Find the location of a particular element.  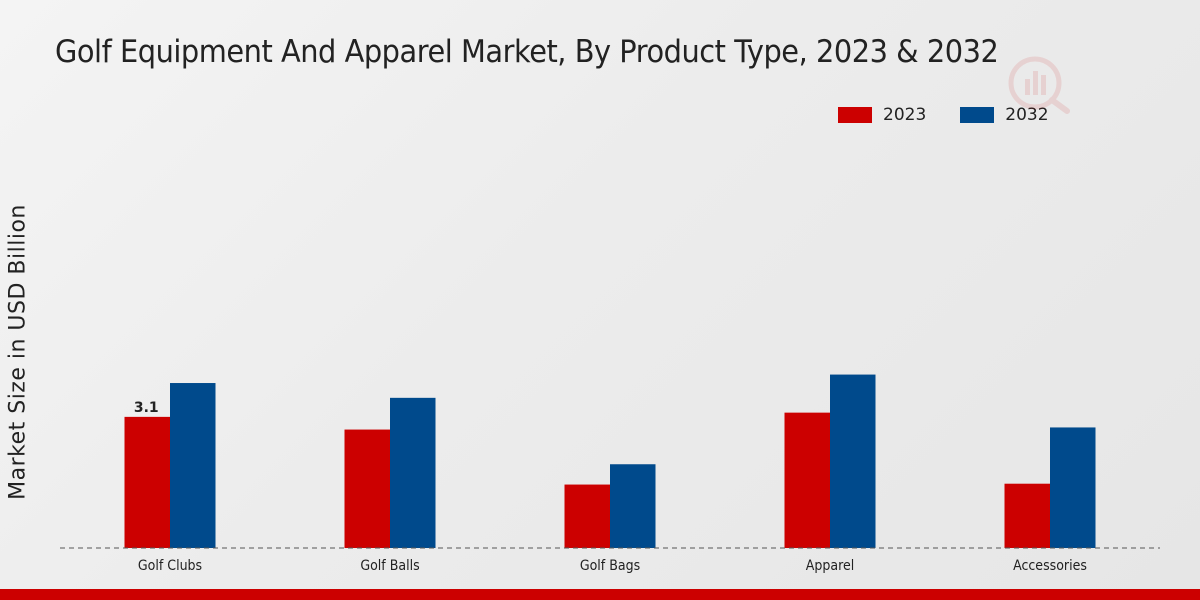

legend-swatch-2032 is located at coordinates (977, 115).